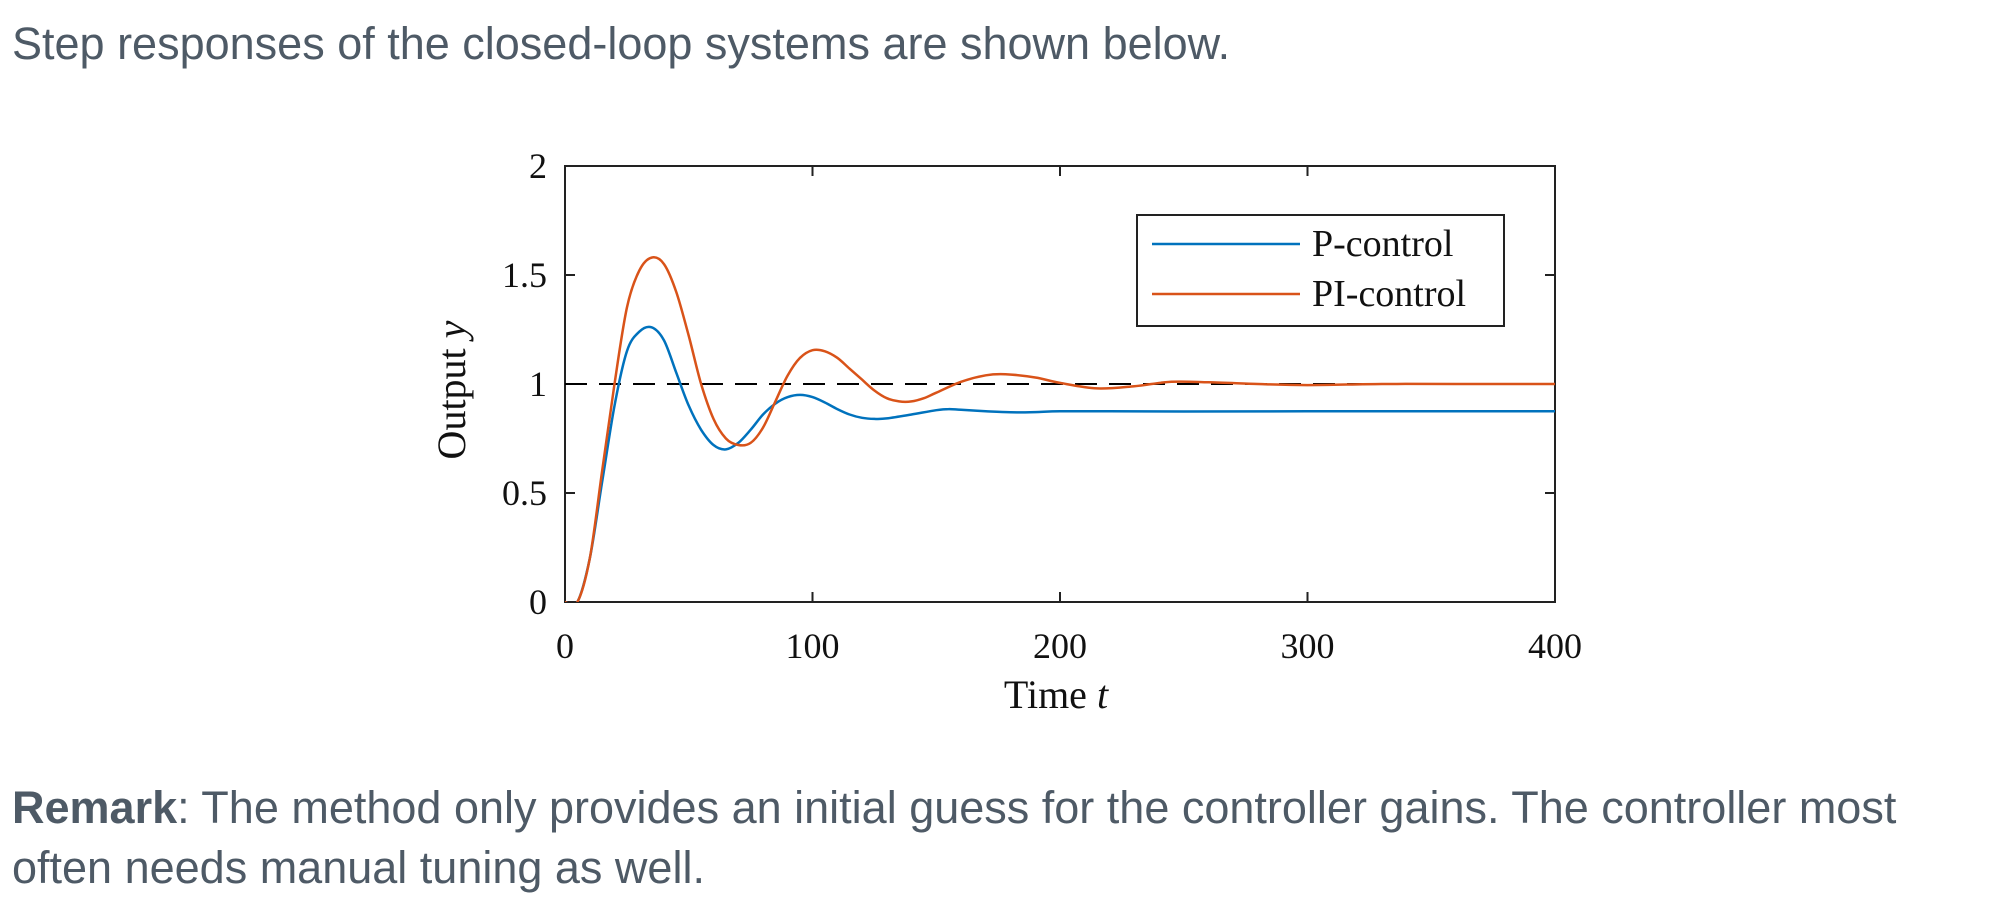 This screenshot has height=902, width=1994. Describe the element at coordinates (524, 275) in the screenshot. I see `y-tick-label: 1.5` at that location.